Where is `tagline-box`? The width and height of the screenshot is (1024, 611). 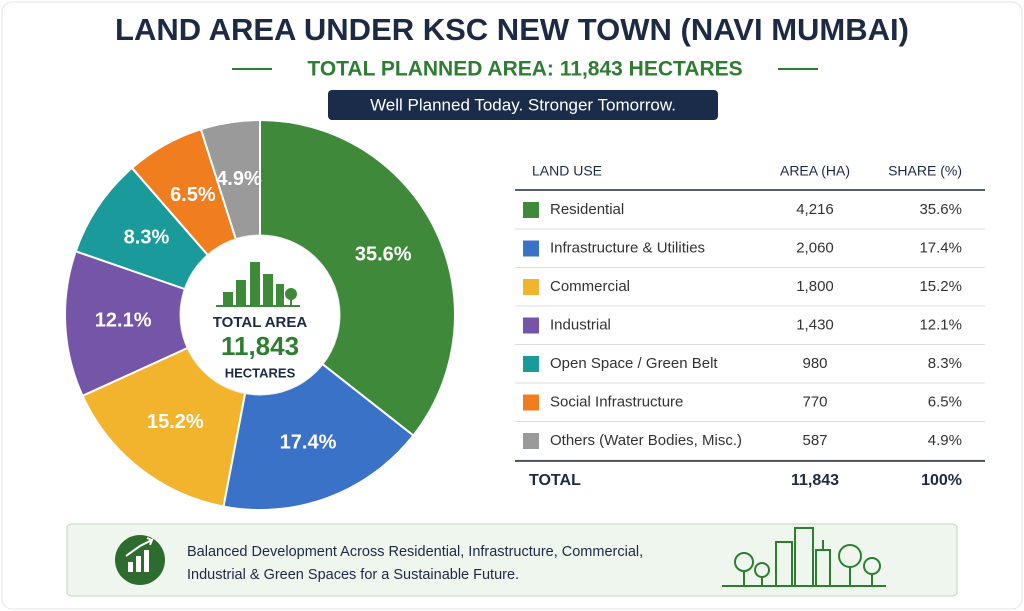
tagline-box is located at coordinates (523, 105).